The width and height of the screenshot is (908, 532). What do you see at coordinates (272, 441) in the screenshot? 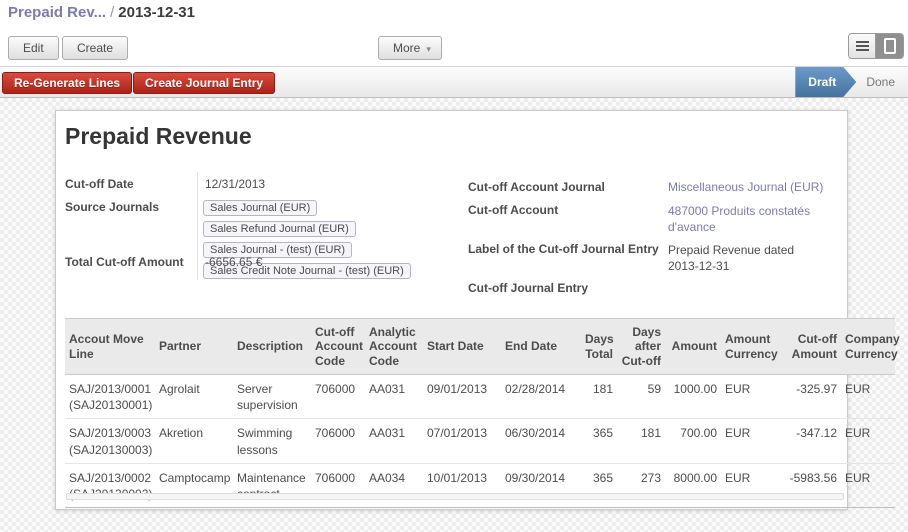
I see `cell-description: Swimming lessons` at bounding box center [272, 441].